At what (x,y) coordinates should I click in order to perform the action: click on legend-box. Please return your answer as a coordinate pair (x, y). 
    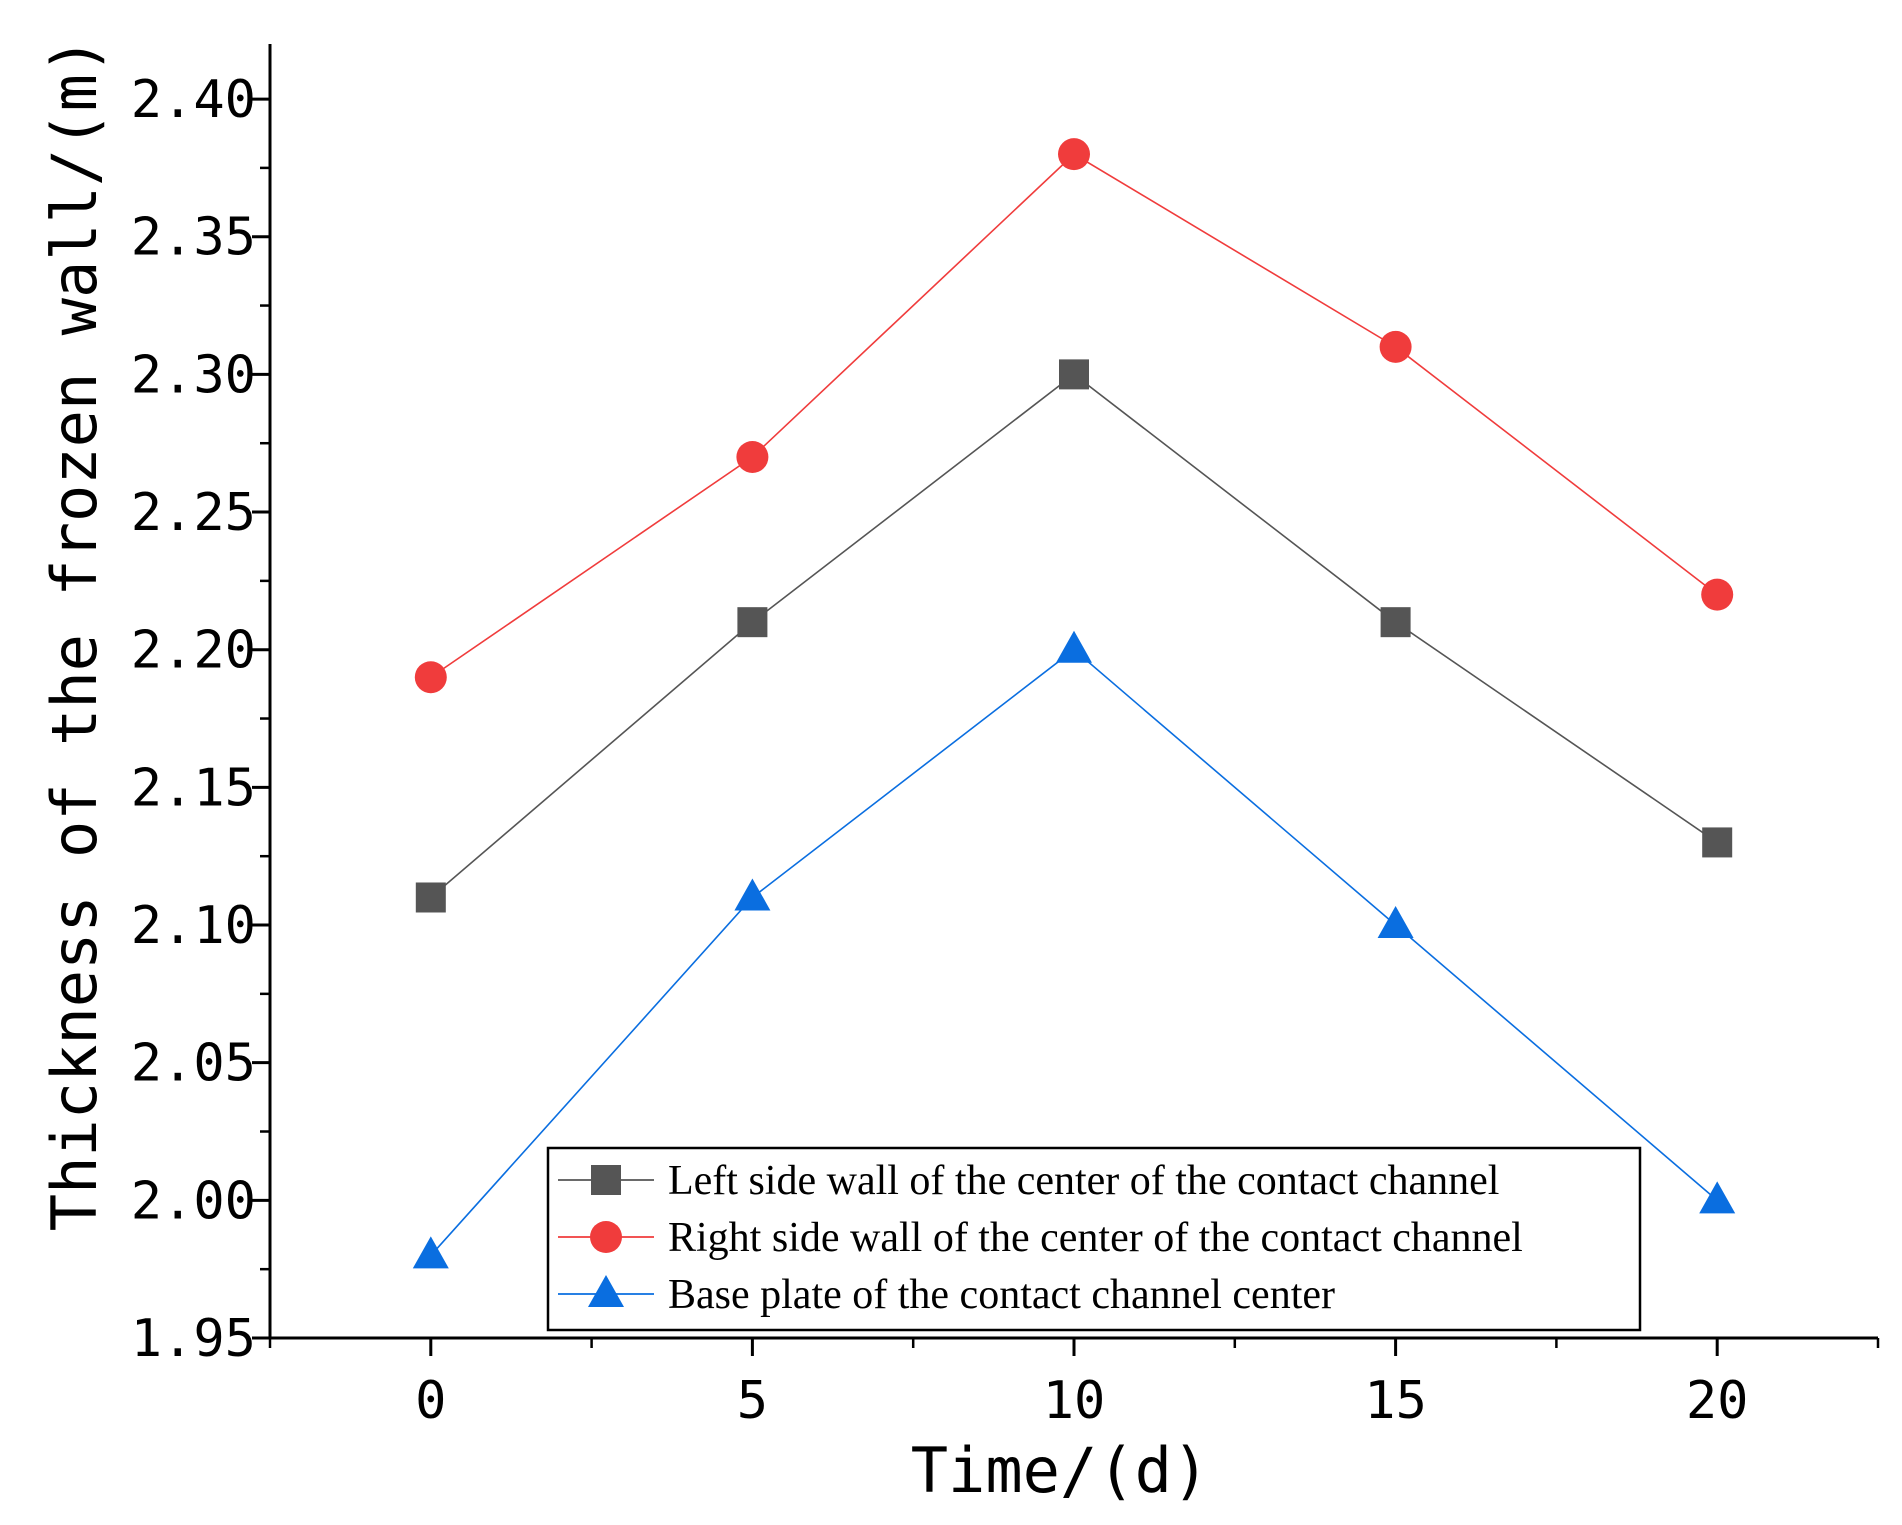
    Looking at the image, I should click on (1094, 1239).